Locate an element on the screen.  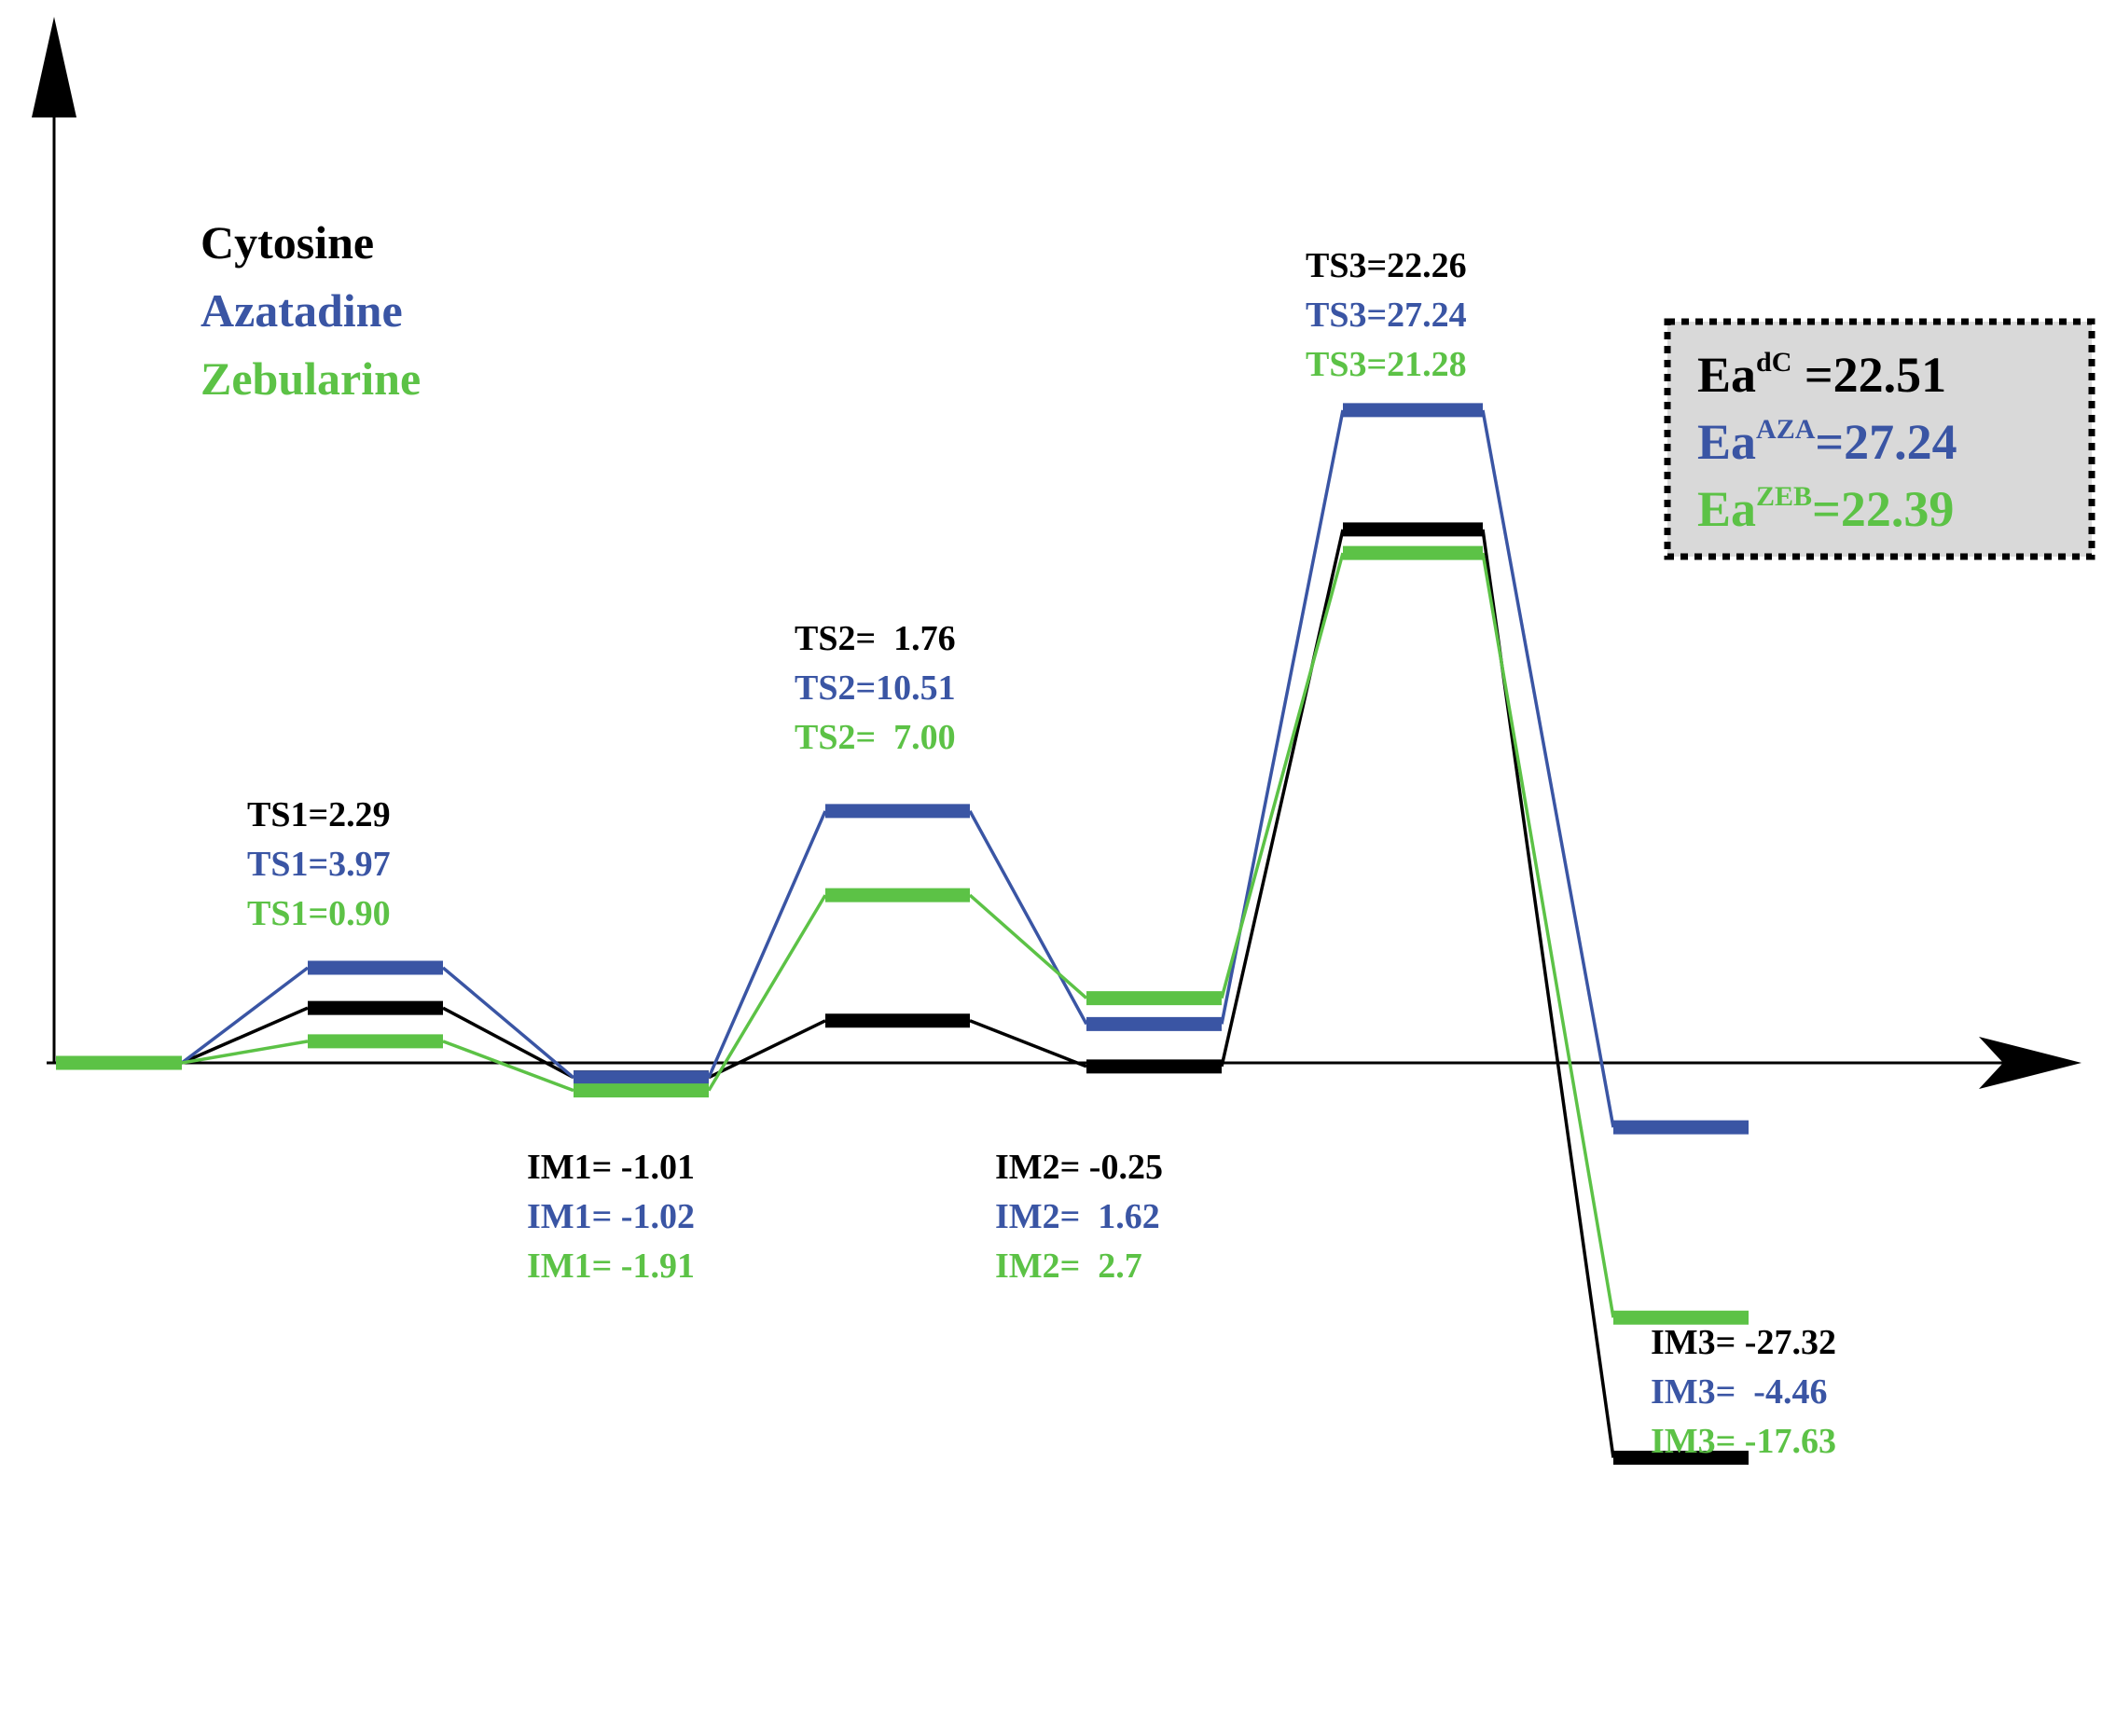
activation-energy-lines: EadC =22.51 EaAZA=27.24 EaZEB=22.39 is located at coordinates (1827, 442).